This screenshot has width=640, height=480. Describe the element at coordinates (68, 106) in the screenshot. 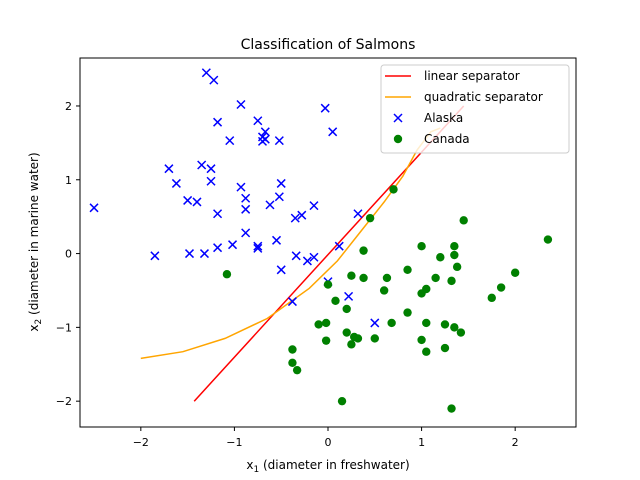

I see `y-tick-label: 2` at that location.